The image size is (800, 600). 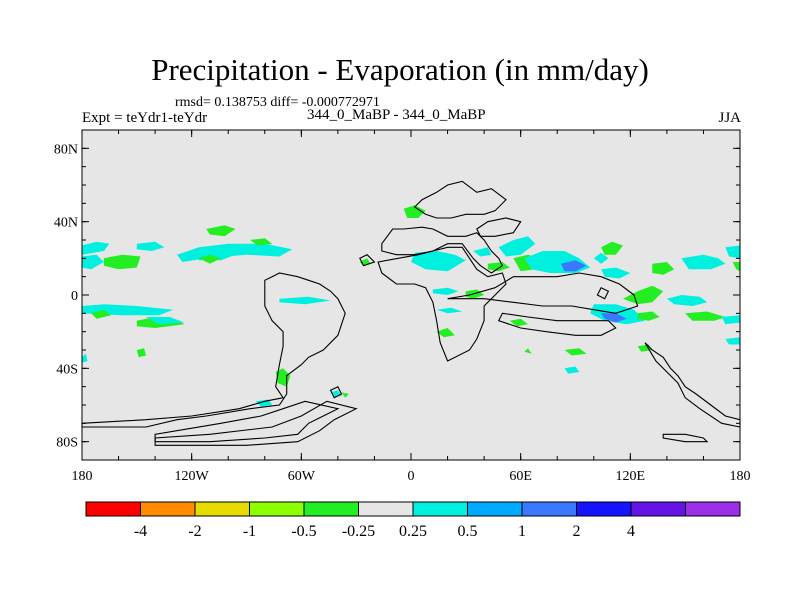 I want to click on season-label: JJA, so click(x=729, y=118).